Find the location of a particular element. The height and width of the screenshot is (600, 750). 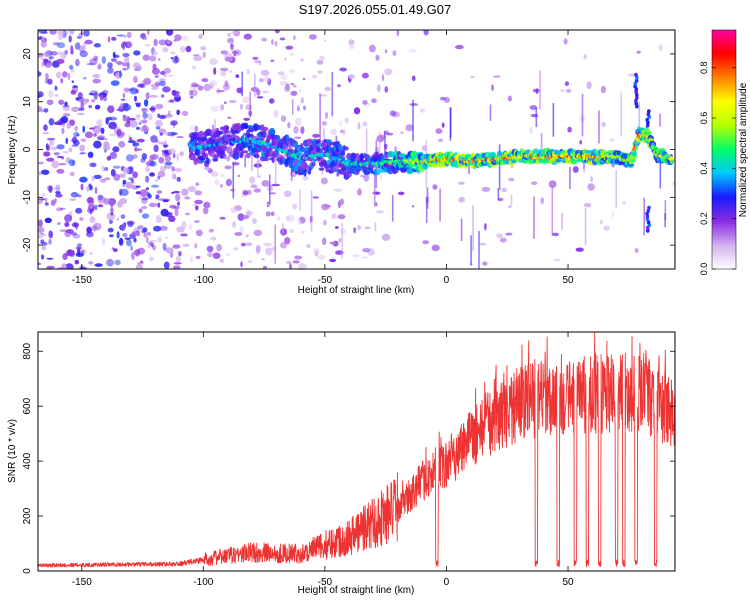

snr-y-tick-label: 200 is located at coordinates (27, 515).